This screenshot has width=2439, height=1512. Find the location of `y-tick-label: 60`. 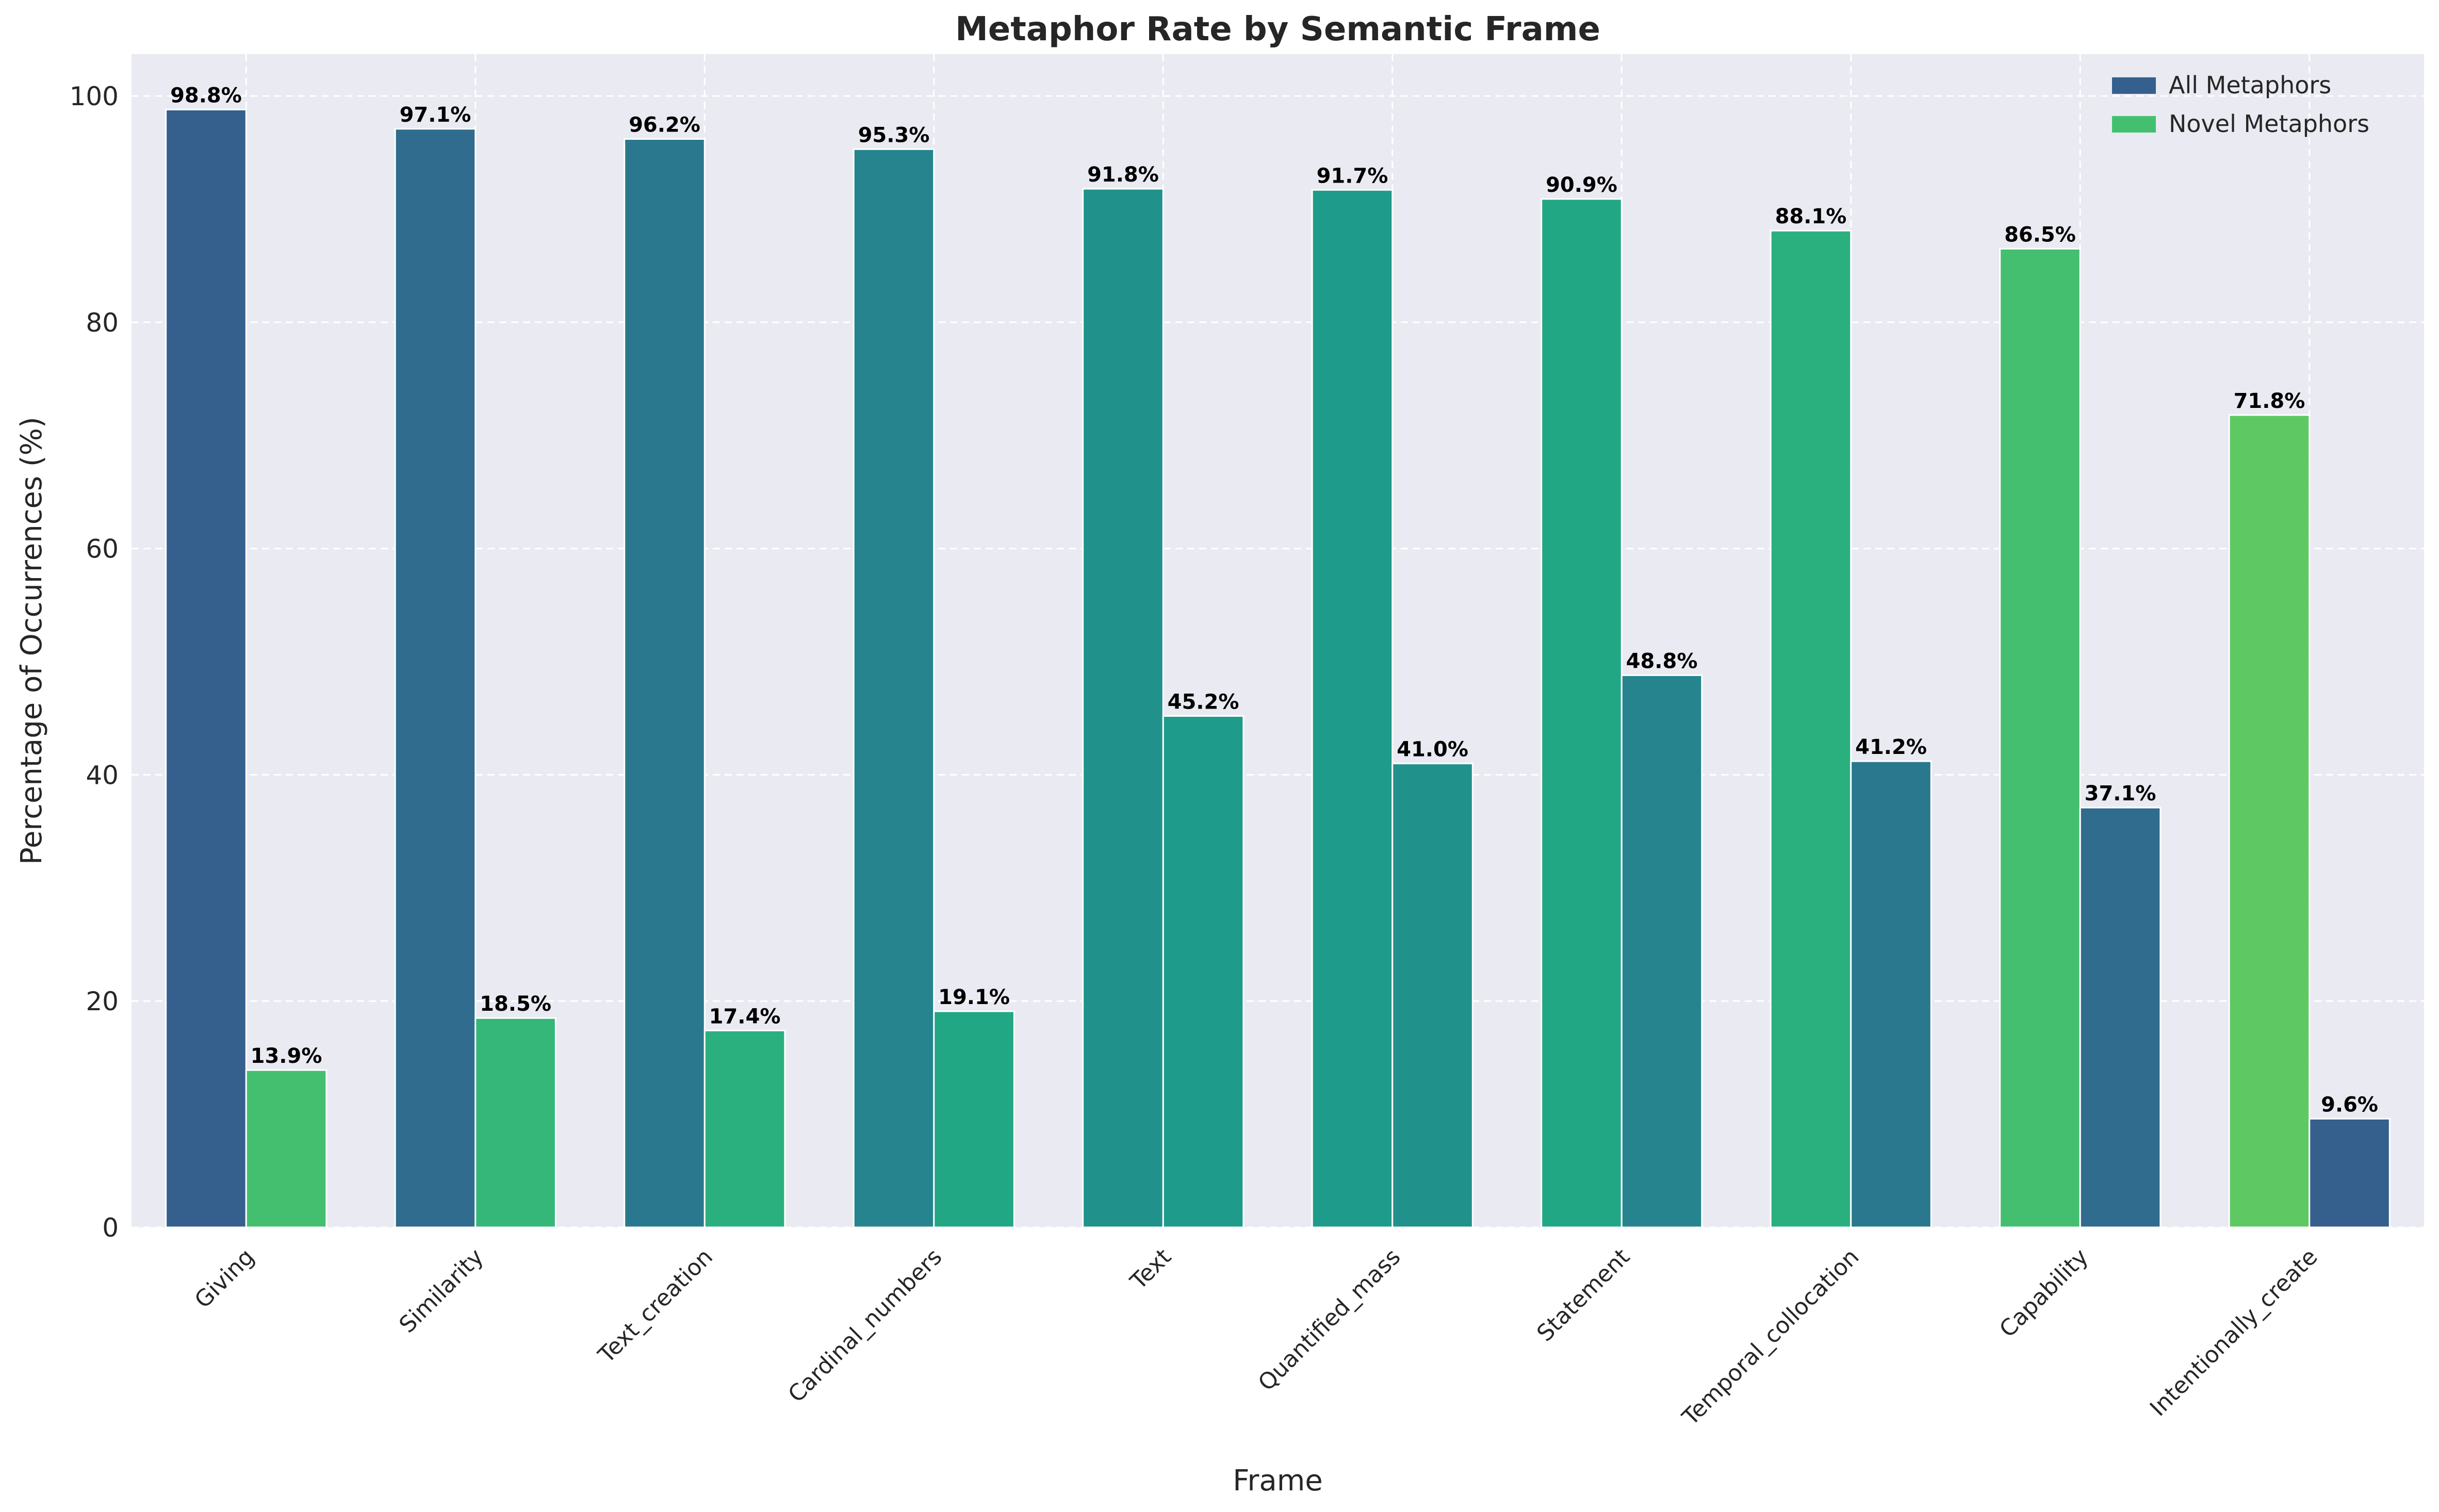

y-tick-label: 60 is located at coordinates (102, 549).